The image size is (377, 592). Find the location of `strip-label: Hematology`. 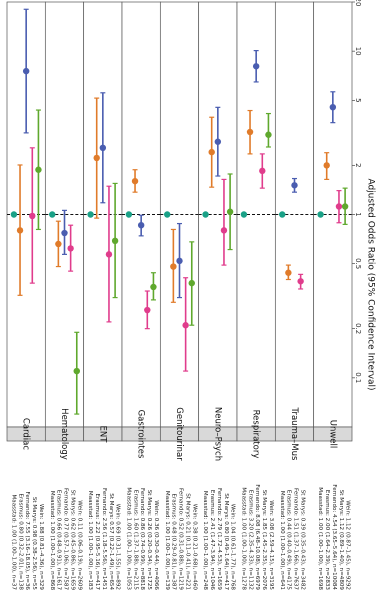

strip-label: Hematology is located at coordinates (64, 434).